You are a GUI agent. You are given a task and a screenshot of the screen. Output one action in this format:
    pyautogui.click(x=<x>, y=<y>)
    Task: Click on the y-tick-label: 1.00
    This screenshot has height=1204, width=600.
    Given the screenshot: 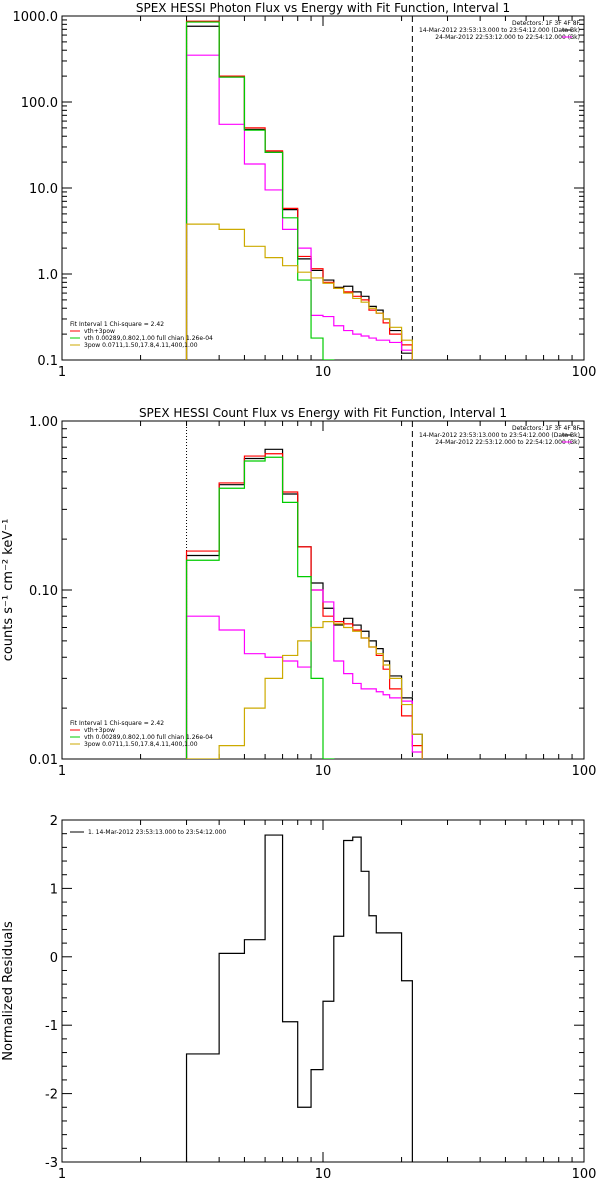 What is the action you would take?
    pyautogui.click(x=43, y=422)
    